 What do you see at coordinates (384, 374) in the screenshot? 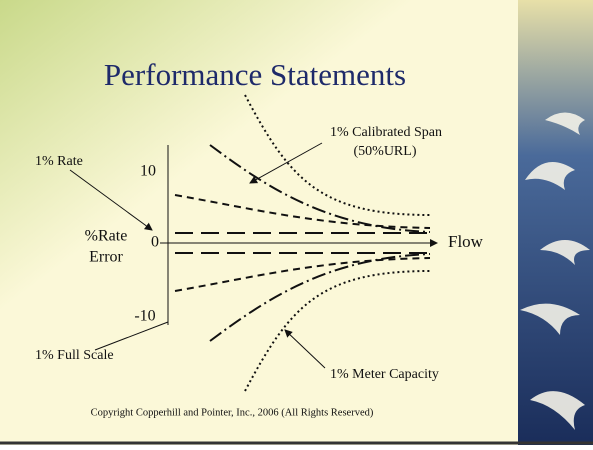
I see `callout: 1% Meter Capacity` at bounding box center [384, 374].